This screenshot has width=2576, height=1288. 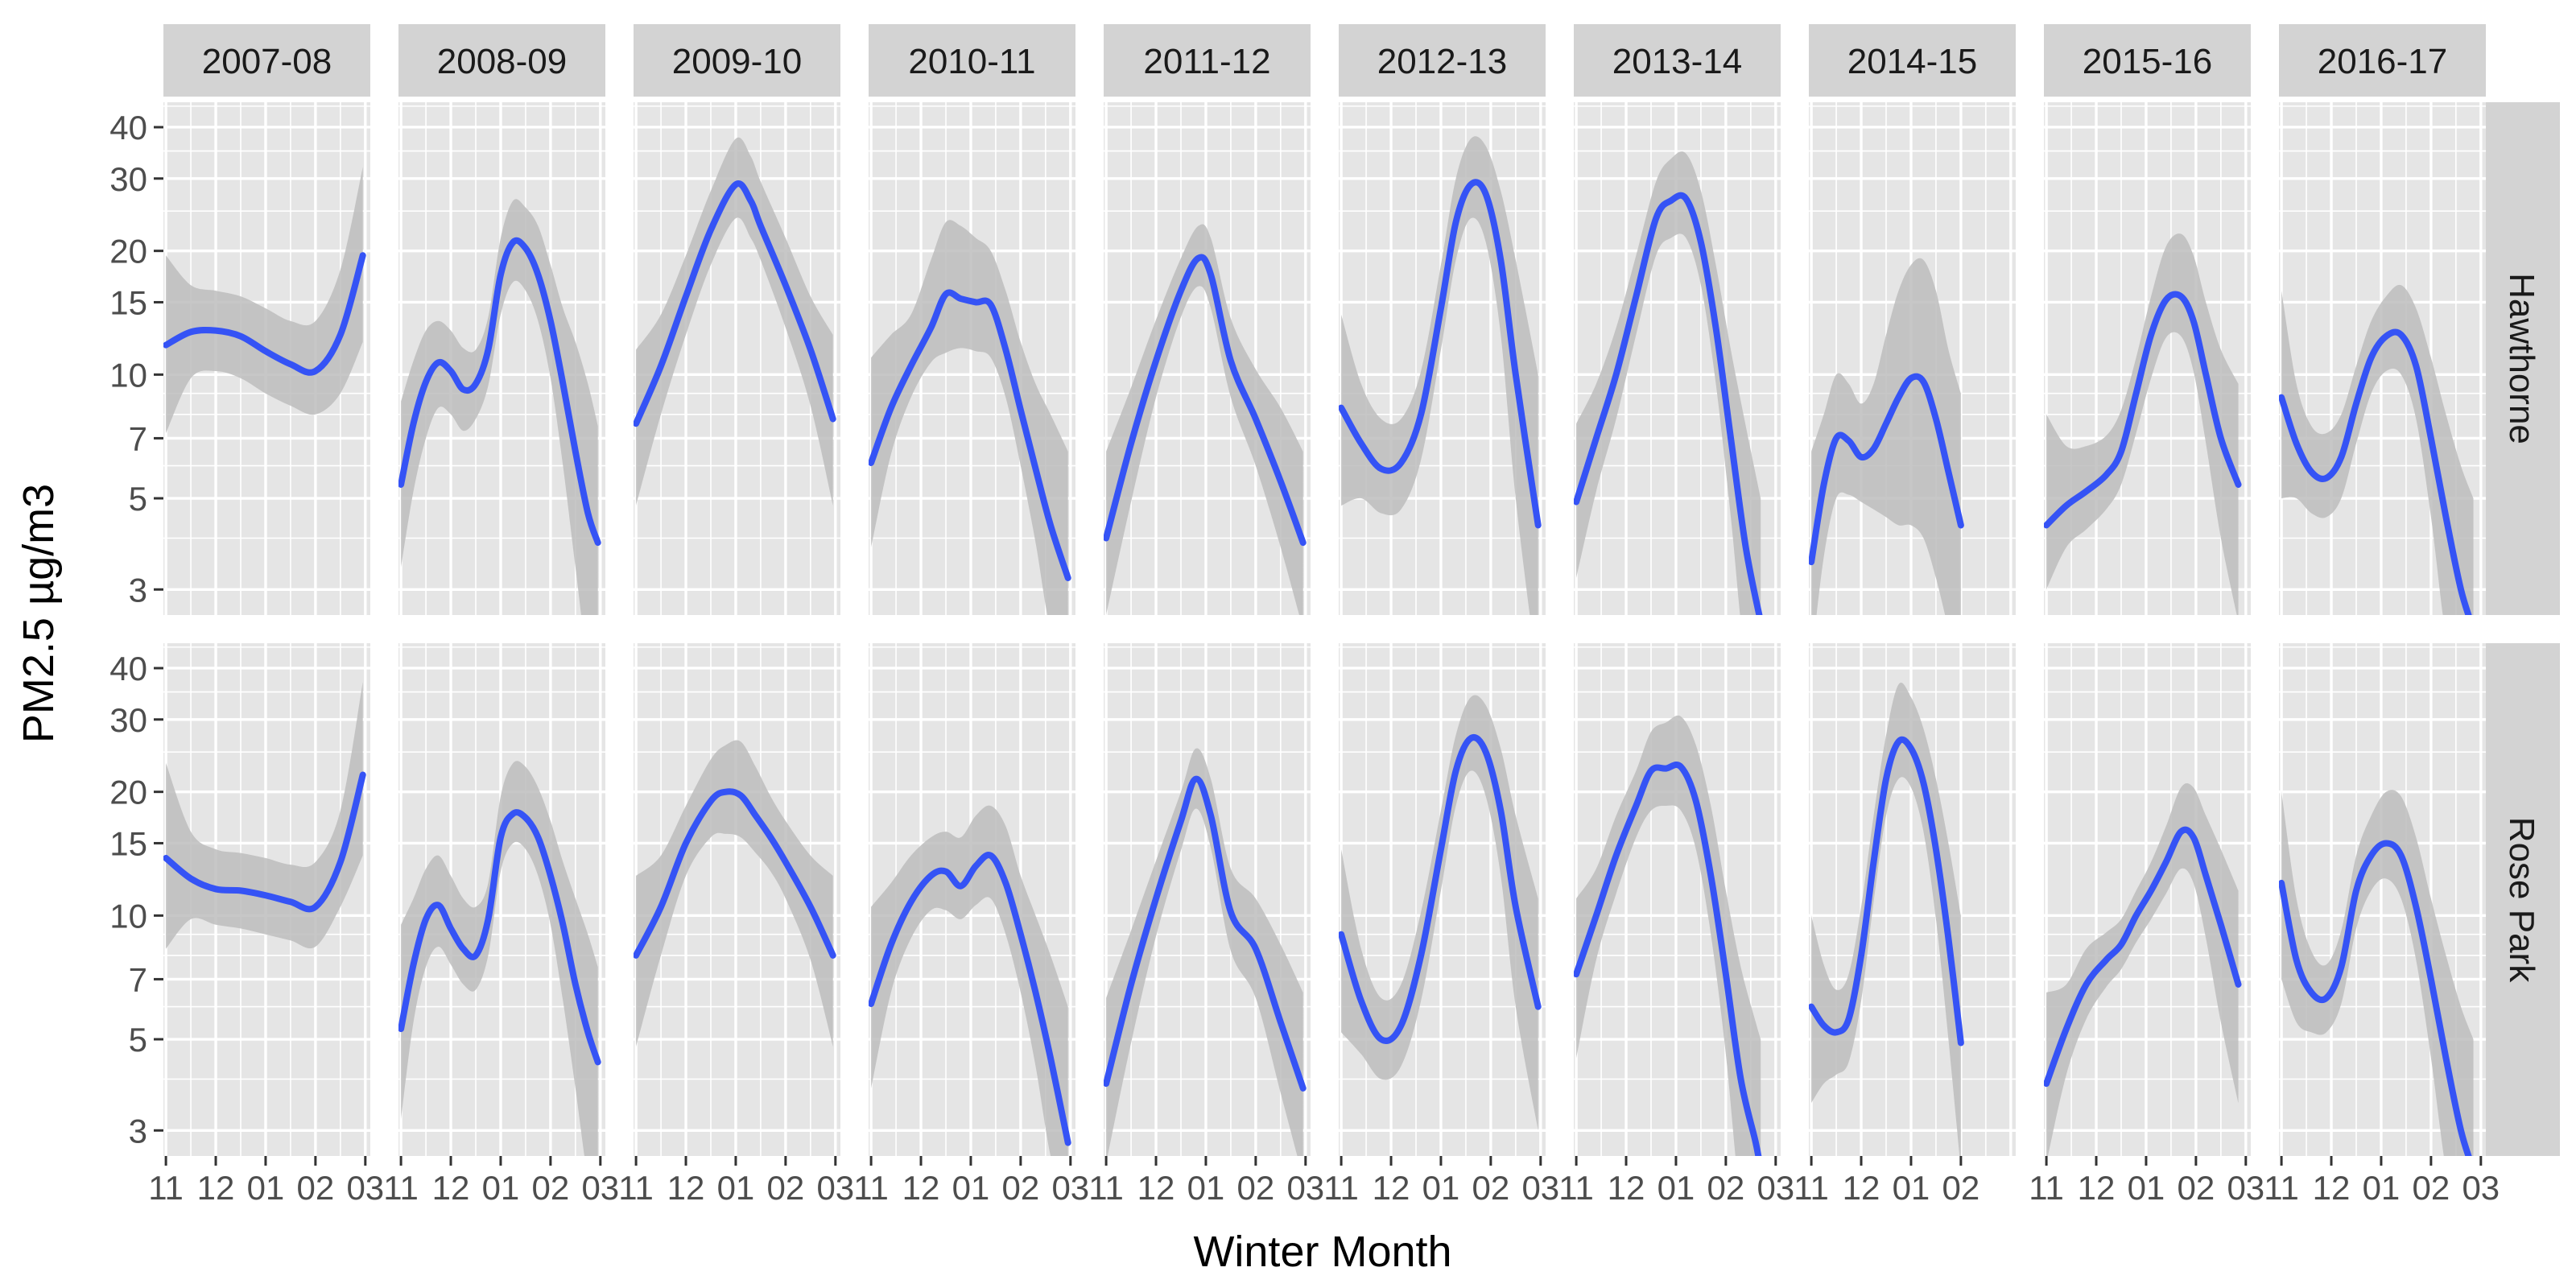 What do you see at coordinates (2146, 1181) in the screenshot?
I see `x-axis-2015-16: 11 12 01 02 03` at bounding box center [2146, 1181].